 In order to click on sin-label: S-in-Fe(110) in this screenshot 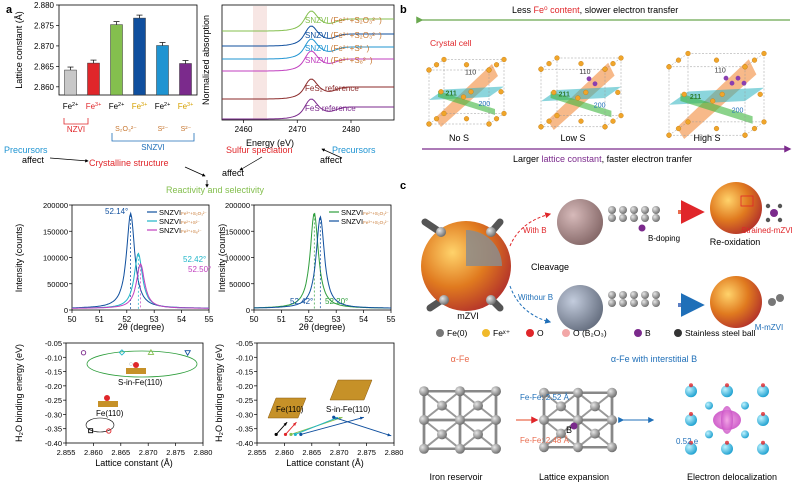, I will do `click(140, 382)`.